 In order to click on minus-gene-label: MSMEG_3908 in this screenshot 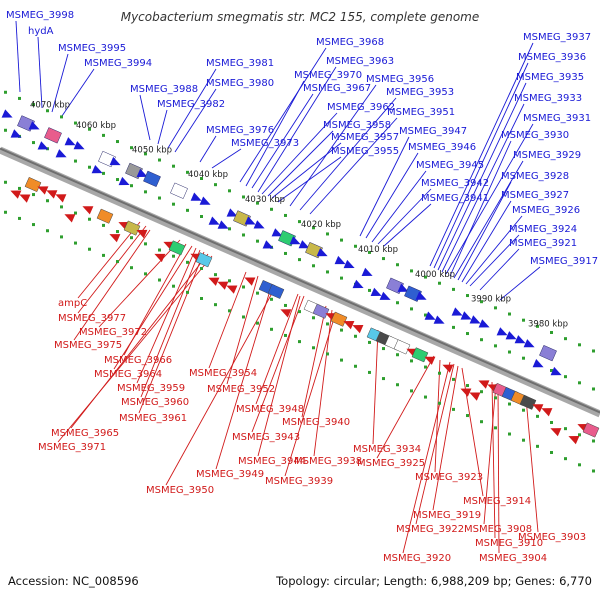, I will do `click(498, 529)`.